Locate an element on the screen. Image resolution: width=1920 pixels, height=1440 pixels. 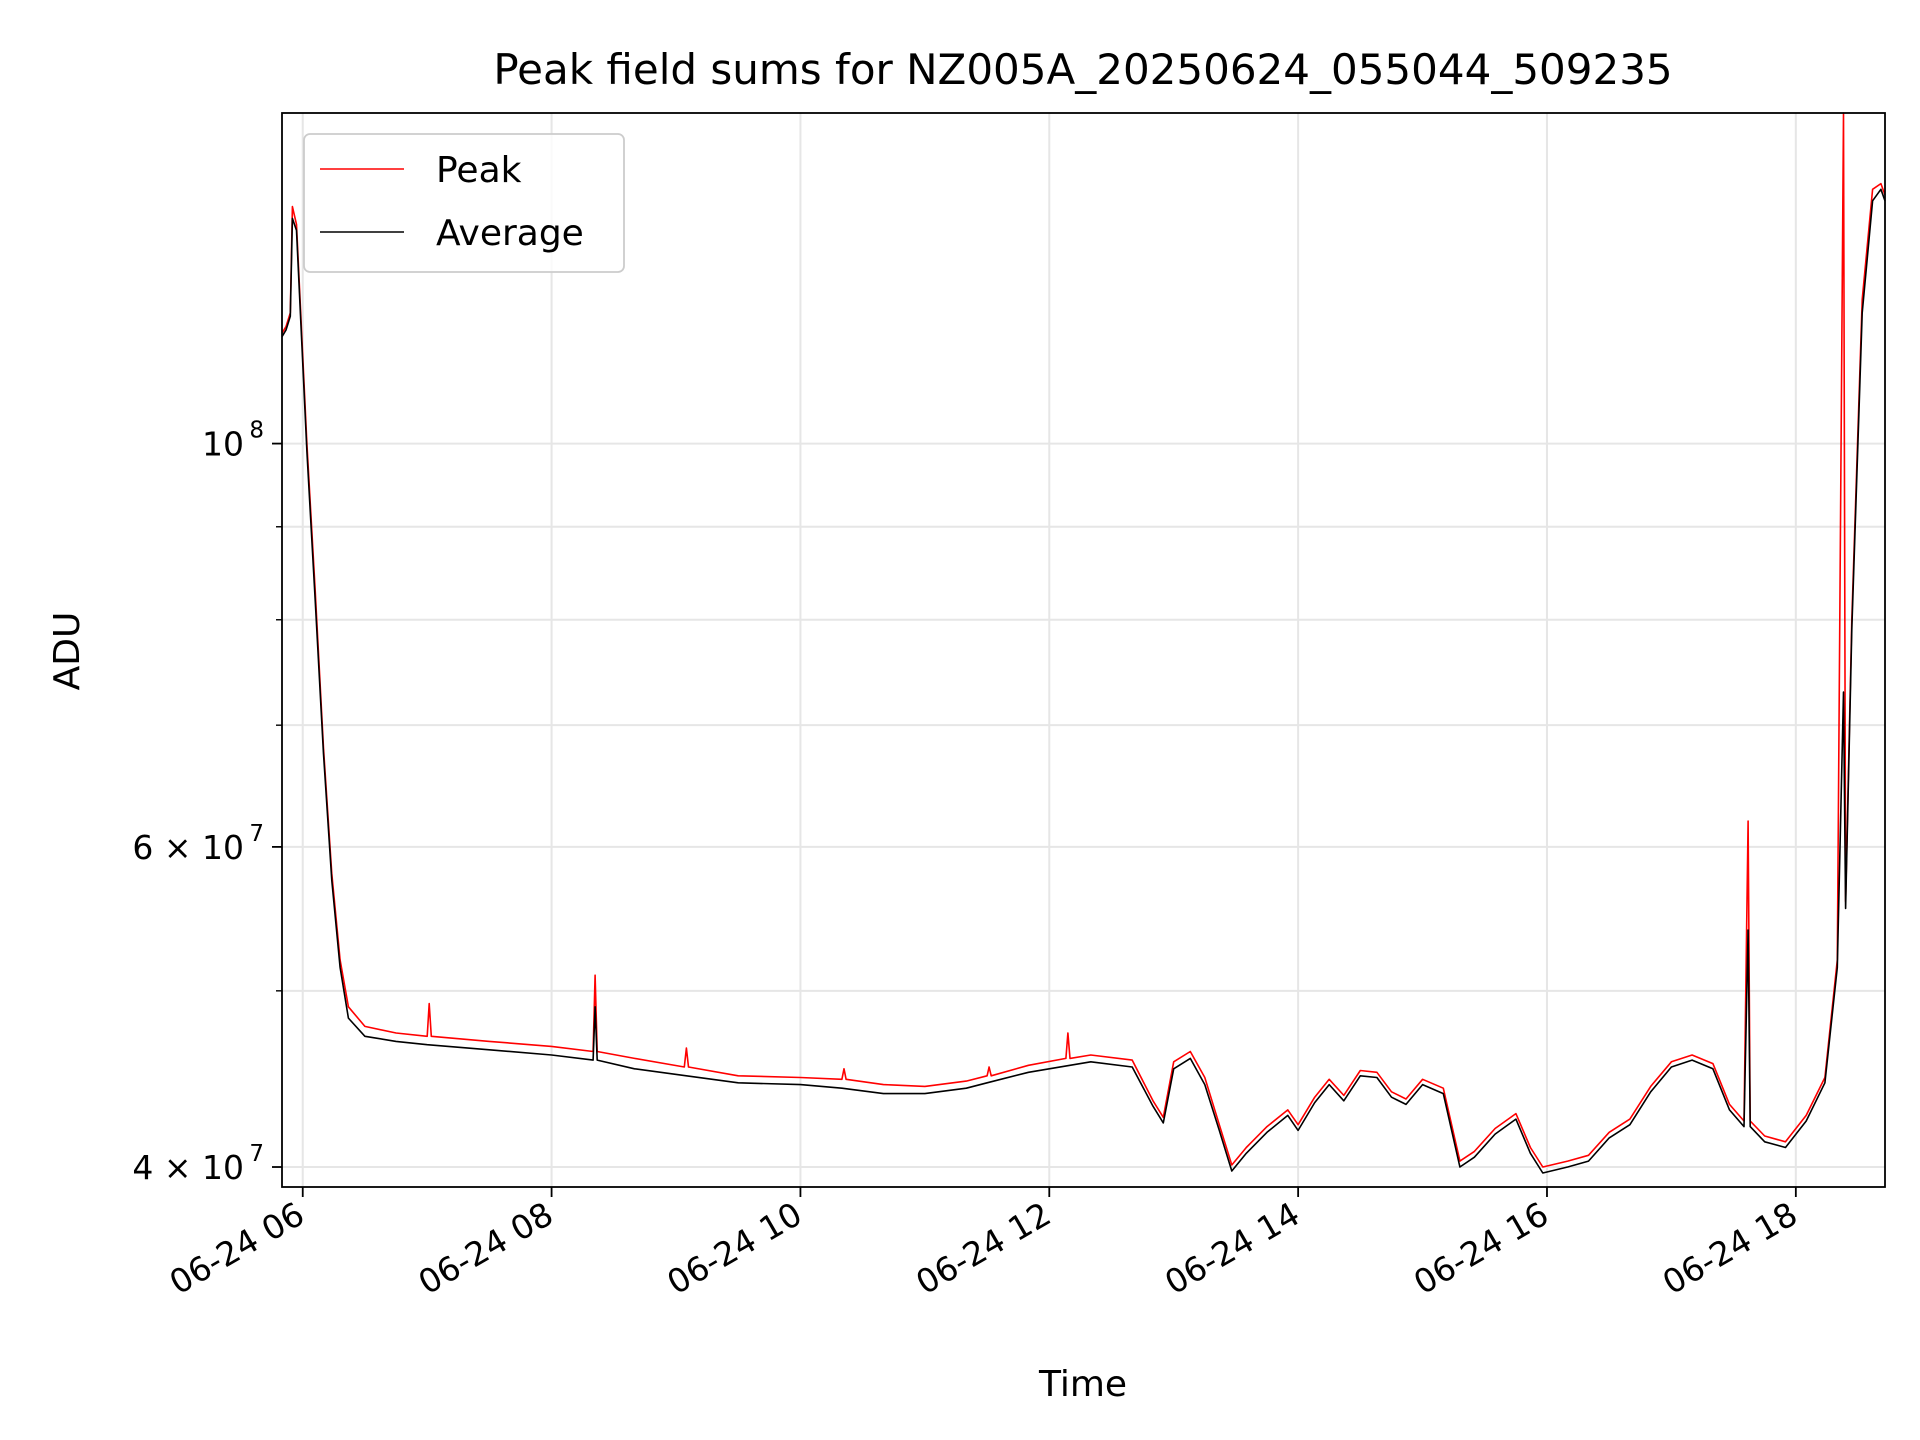
legend-label-peak: Peak is located at coordinates (479, 170).